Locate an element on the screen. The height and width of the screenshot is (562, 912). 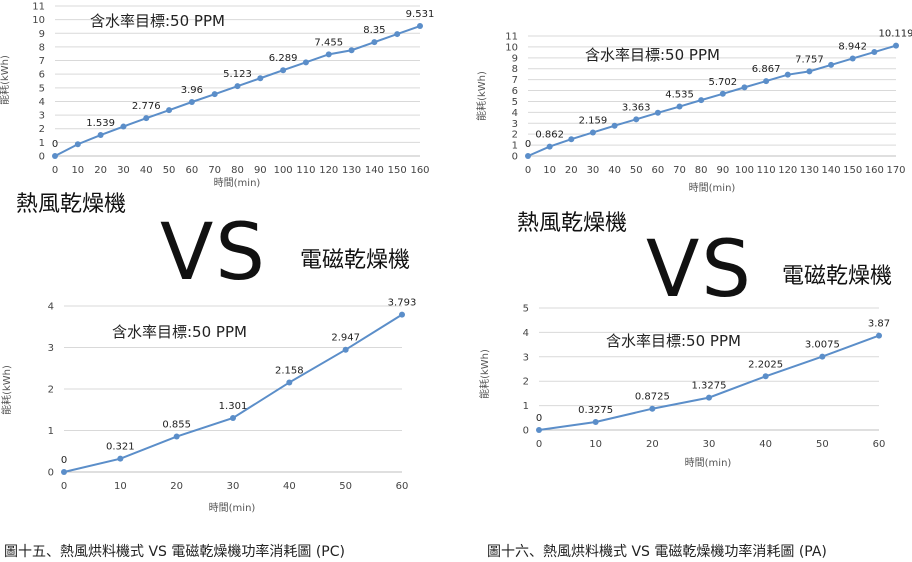
y-tick-label: 7 is located at coordinates (515, 80).